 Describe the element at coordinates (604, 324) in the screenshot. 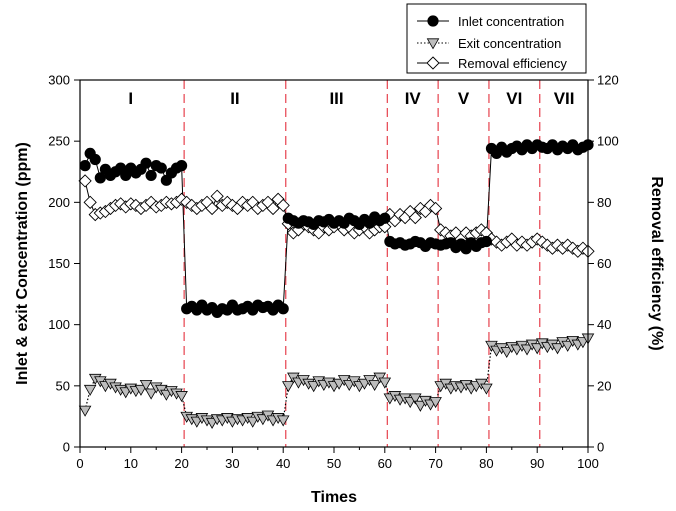

I see `y-right-tick-label: 40` at that location.